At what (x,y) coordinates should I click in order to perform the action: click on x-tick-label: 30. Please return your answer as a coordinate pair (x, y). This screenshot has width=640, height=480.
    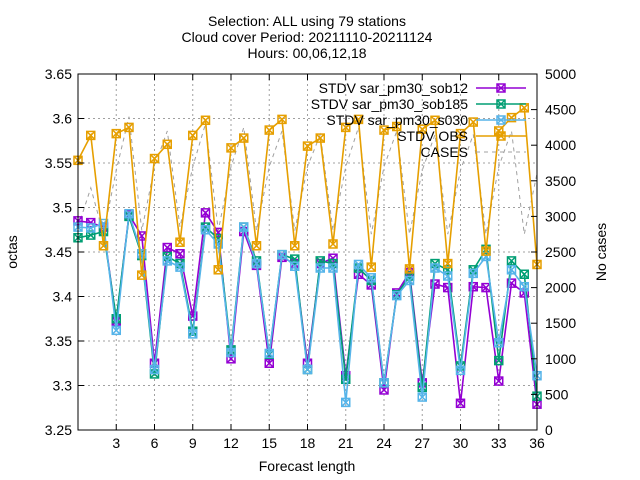
    Looking at the image, I should click on (461, 443).